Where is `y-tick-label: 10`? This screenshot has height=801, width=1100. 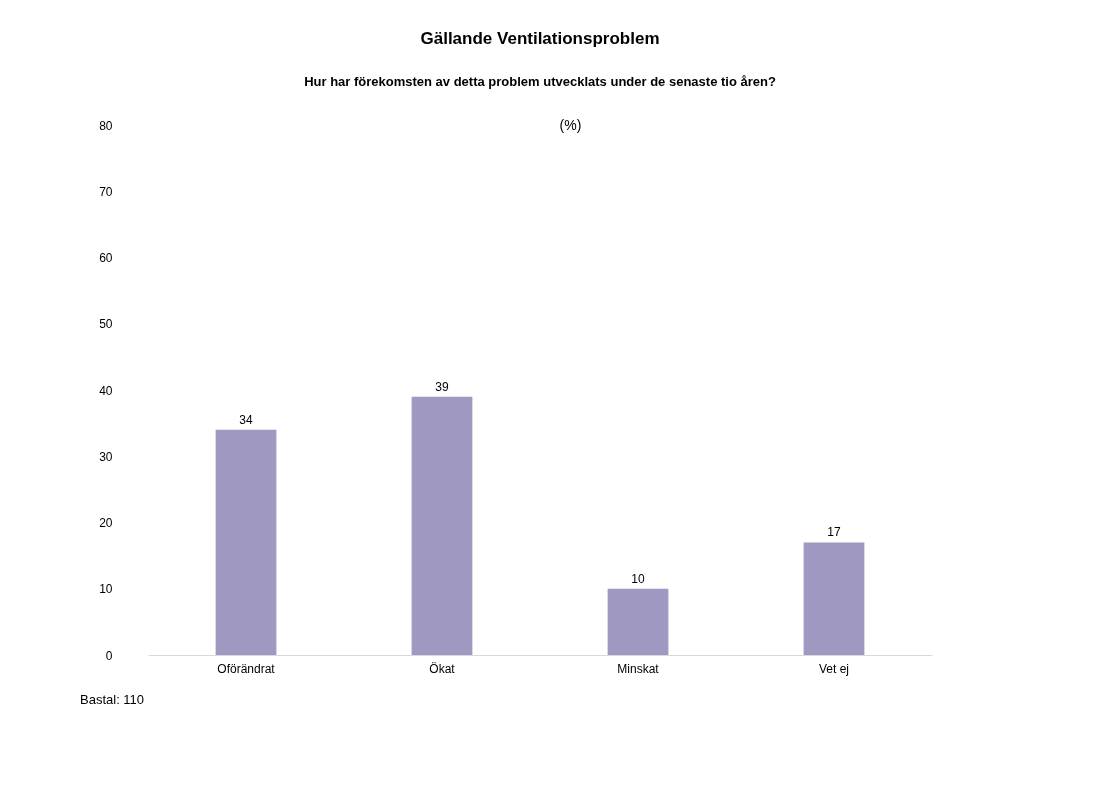 y-tick-label: 10 is located at coordinates (106, 589).